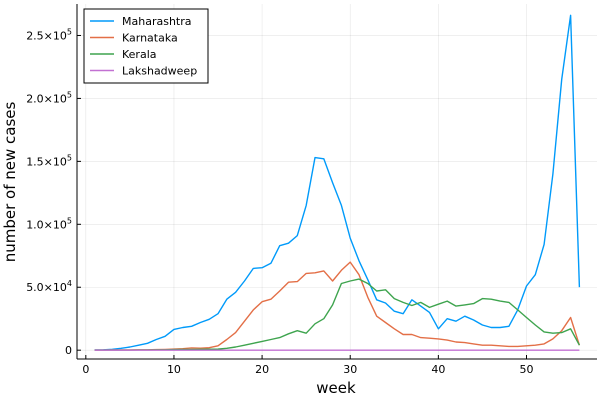  Describe the element at coordinates (336, 388) in the screenshot. I see `x-axis-label: week` at that location.